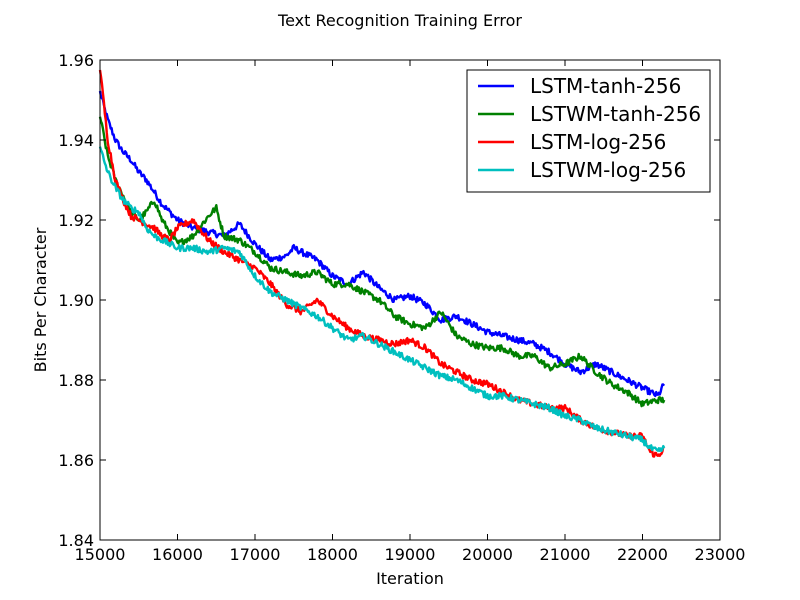 The height and width of the screenshot is (600, 800). What do you see at coordinates (720, 554) in the screenshot?
I see `x-tick-label: 23000` at bounding box center [720, 554].